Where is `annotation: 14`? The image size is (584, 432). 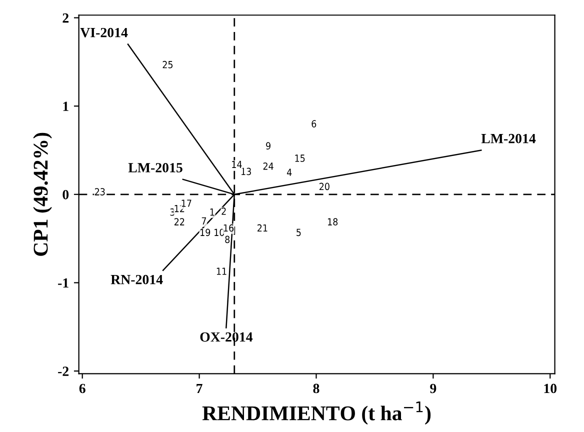
annotation: 14 is located at coordinates (237, 164).